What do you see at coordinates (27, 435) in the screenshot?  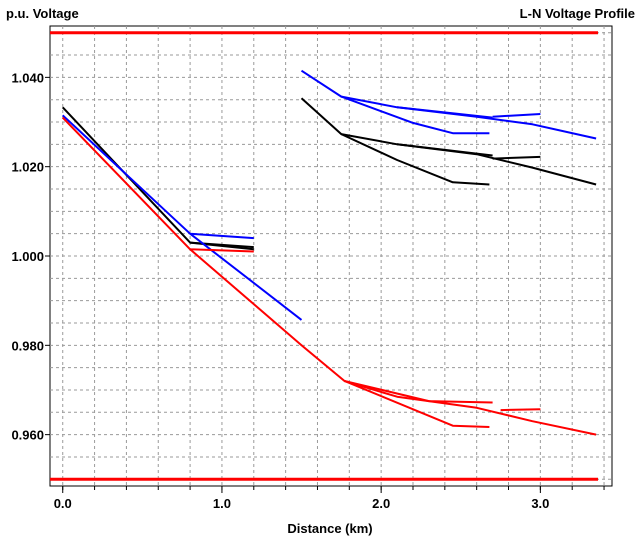 I see `y-tick-label: 0.960` at bounding box center [27, 435].